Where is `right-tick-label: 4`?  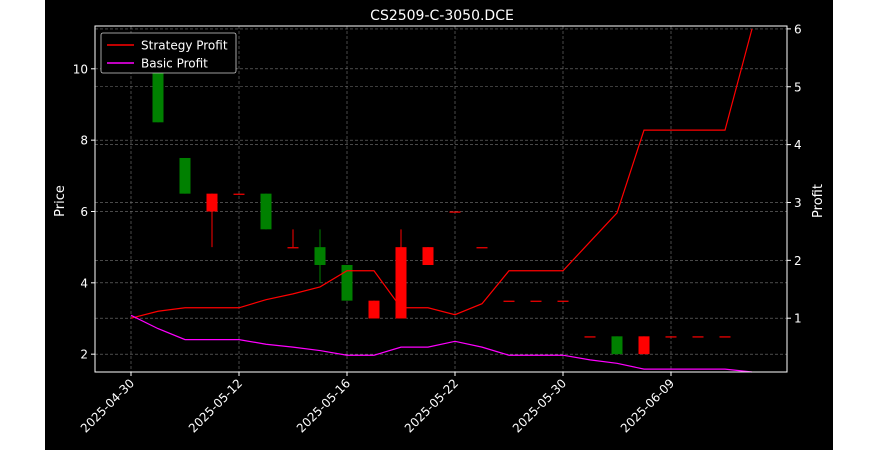
right-tick-label: 4 is located at coordinates (798, 145).